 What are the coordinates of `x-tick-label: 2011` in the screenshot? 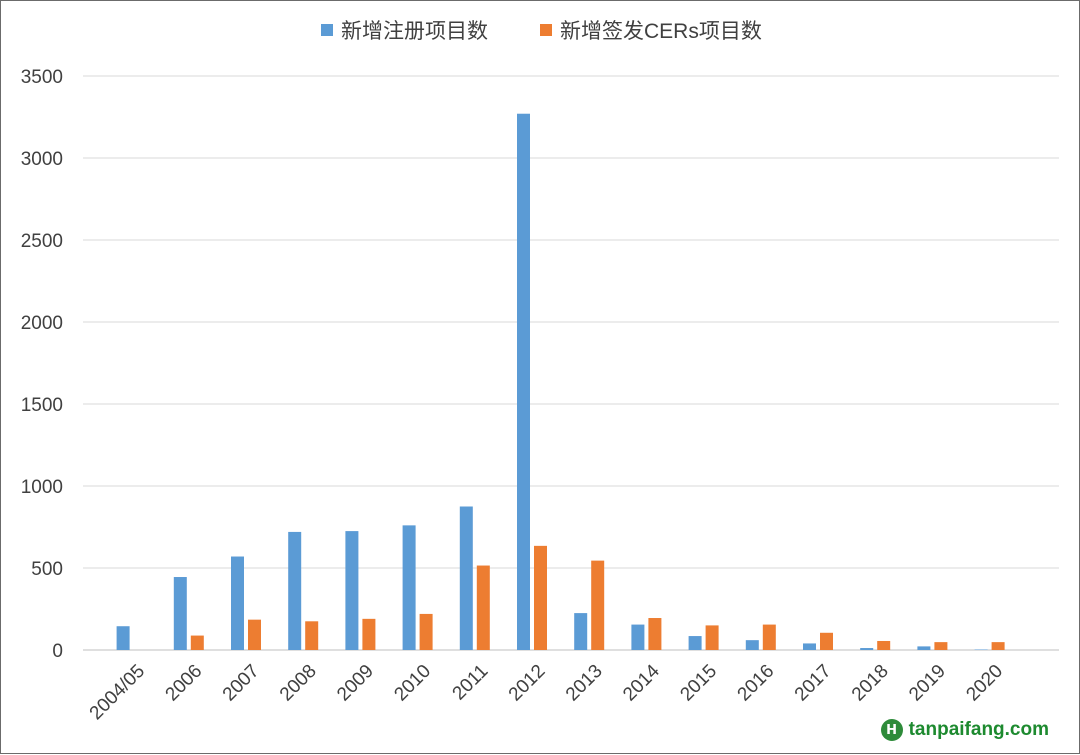 It's located at (471, 683).